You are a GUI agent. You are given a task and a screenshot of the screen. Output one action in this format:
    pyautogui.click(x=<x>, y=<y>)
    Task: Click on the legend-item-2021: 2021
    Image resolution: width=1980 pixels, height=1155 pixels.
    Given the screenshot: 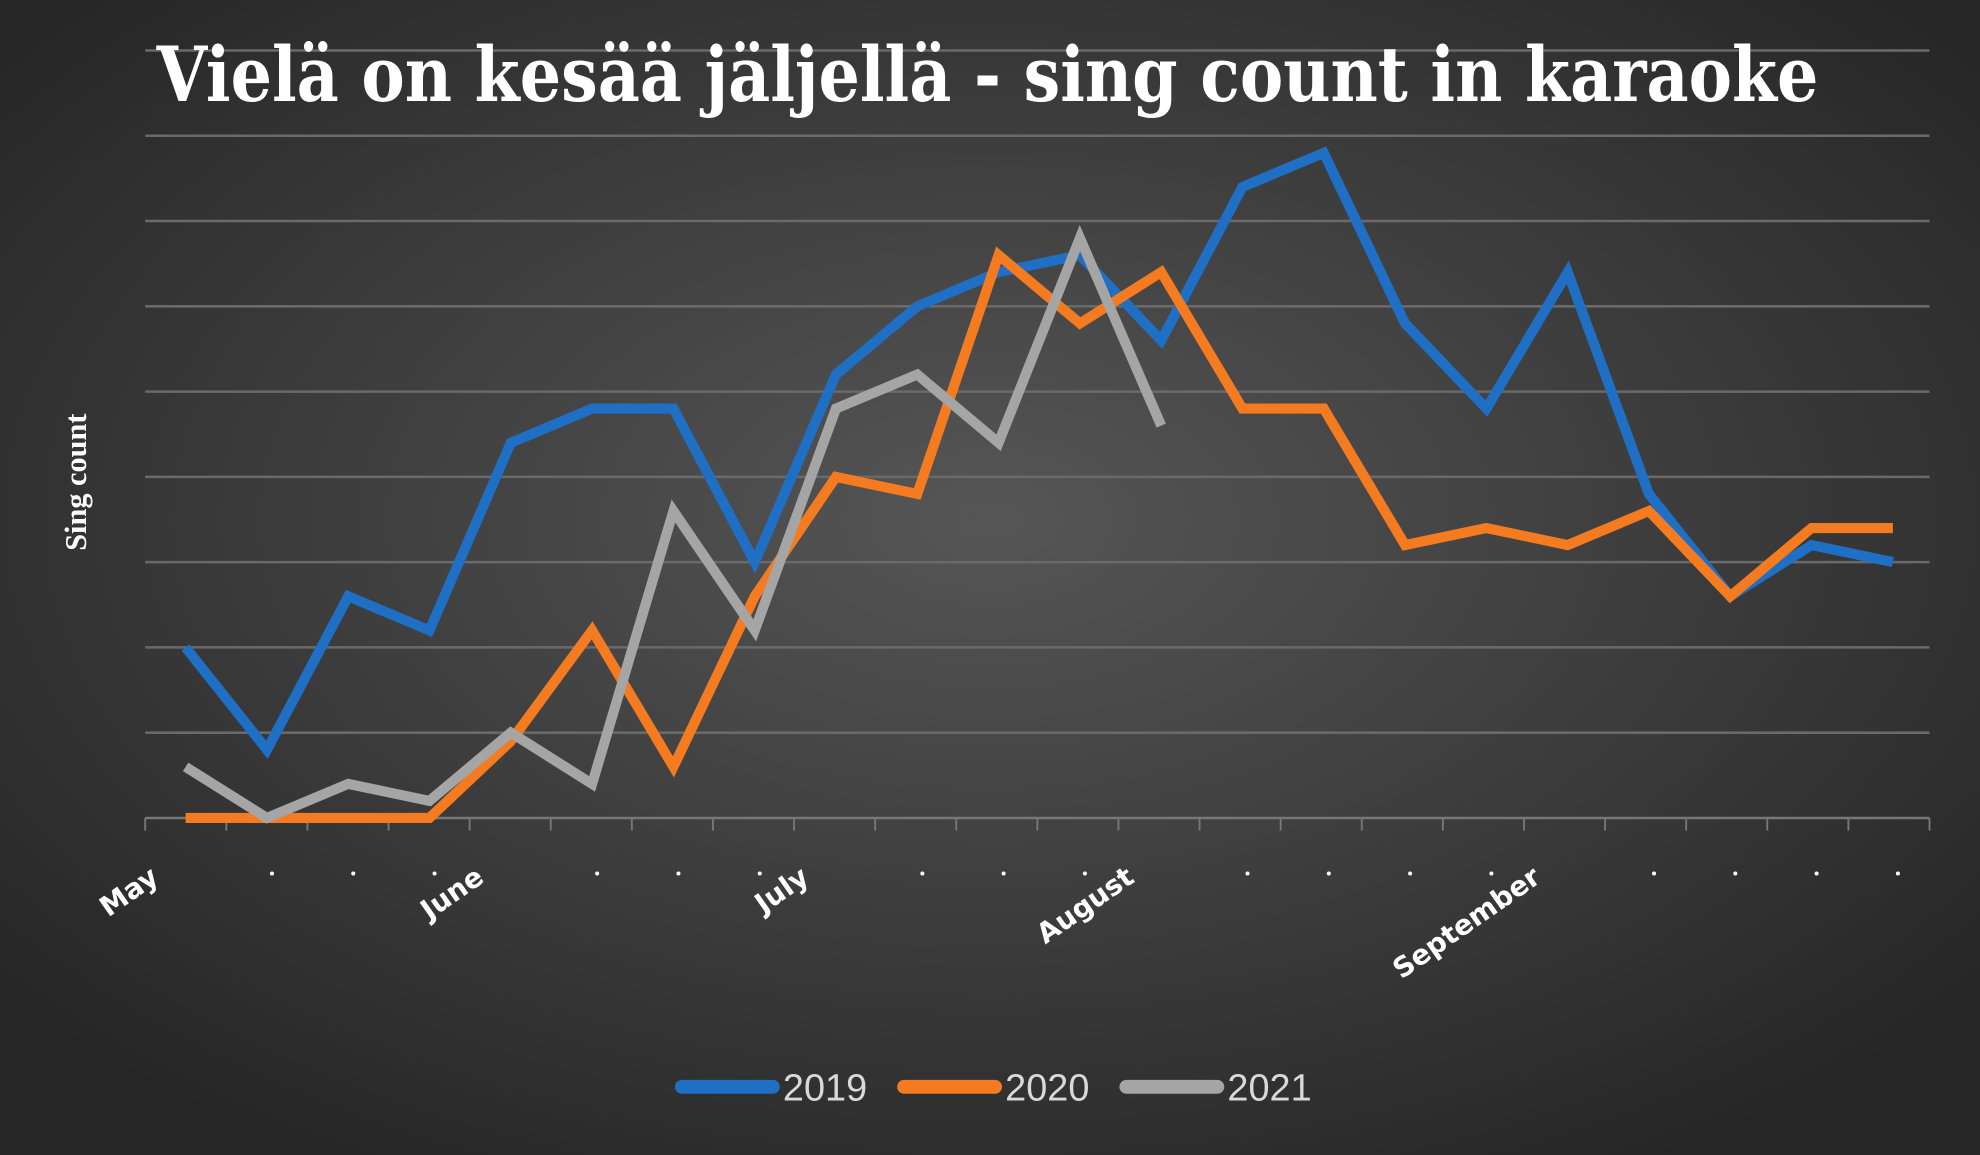 What is the action you would take?
    pyautogui.click(x=1215, y=1089)
    